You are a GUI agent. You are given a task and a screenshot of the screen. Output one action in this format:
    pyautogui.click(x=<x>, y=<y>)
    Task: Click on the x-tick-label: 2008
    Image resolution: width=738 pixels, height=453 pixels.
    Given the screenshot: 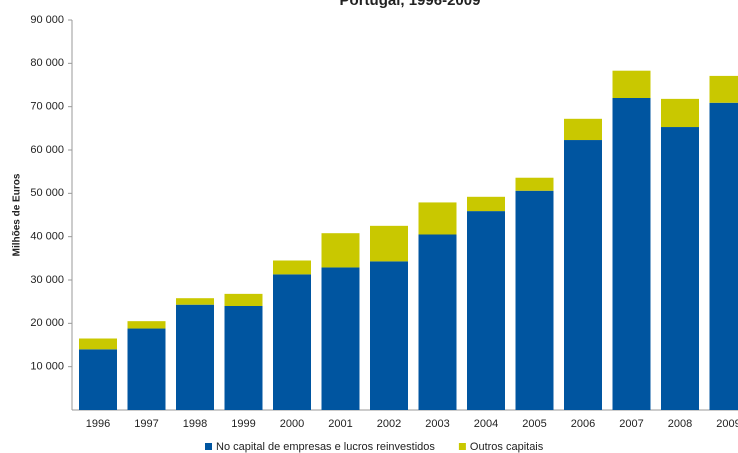 What is the action you would take?
    pyautogui.click(x=680, y=424)
    